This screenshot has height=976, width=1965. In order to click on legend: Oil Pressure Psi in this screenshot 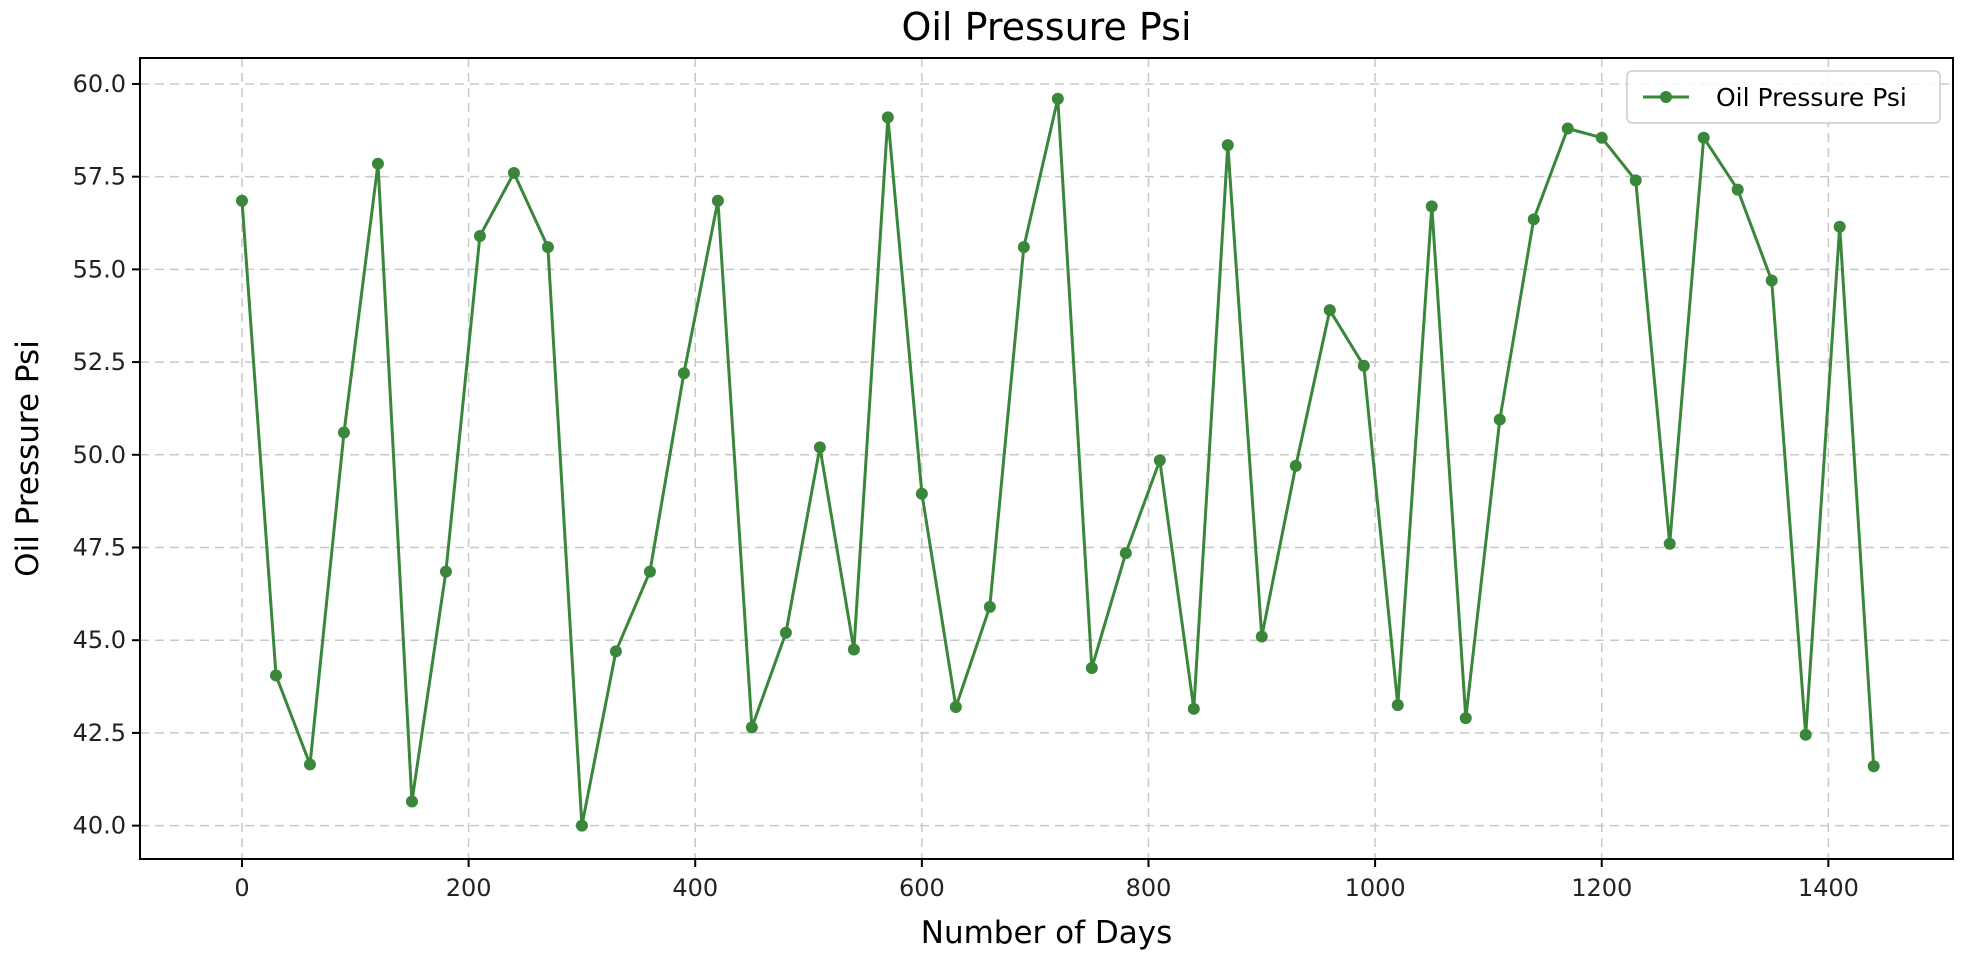, I will do `click(1783, 97)`.